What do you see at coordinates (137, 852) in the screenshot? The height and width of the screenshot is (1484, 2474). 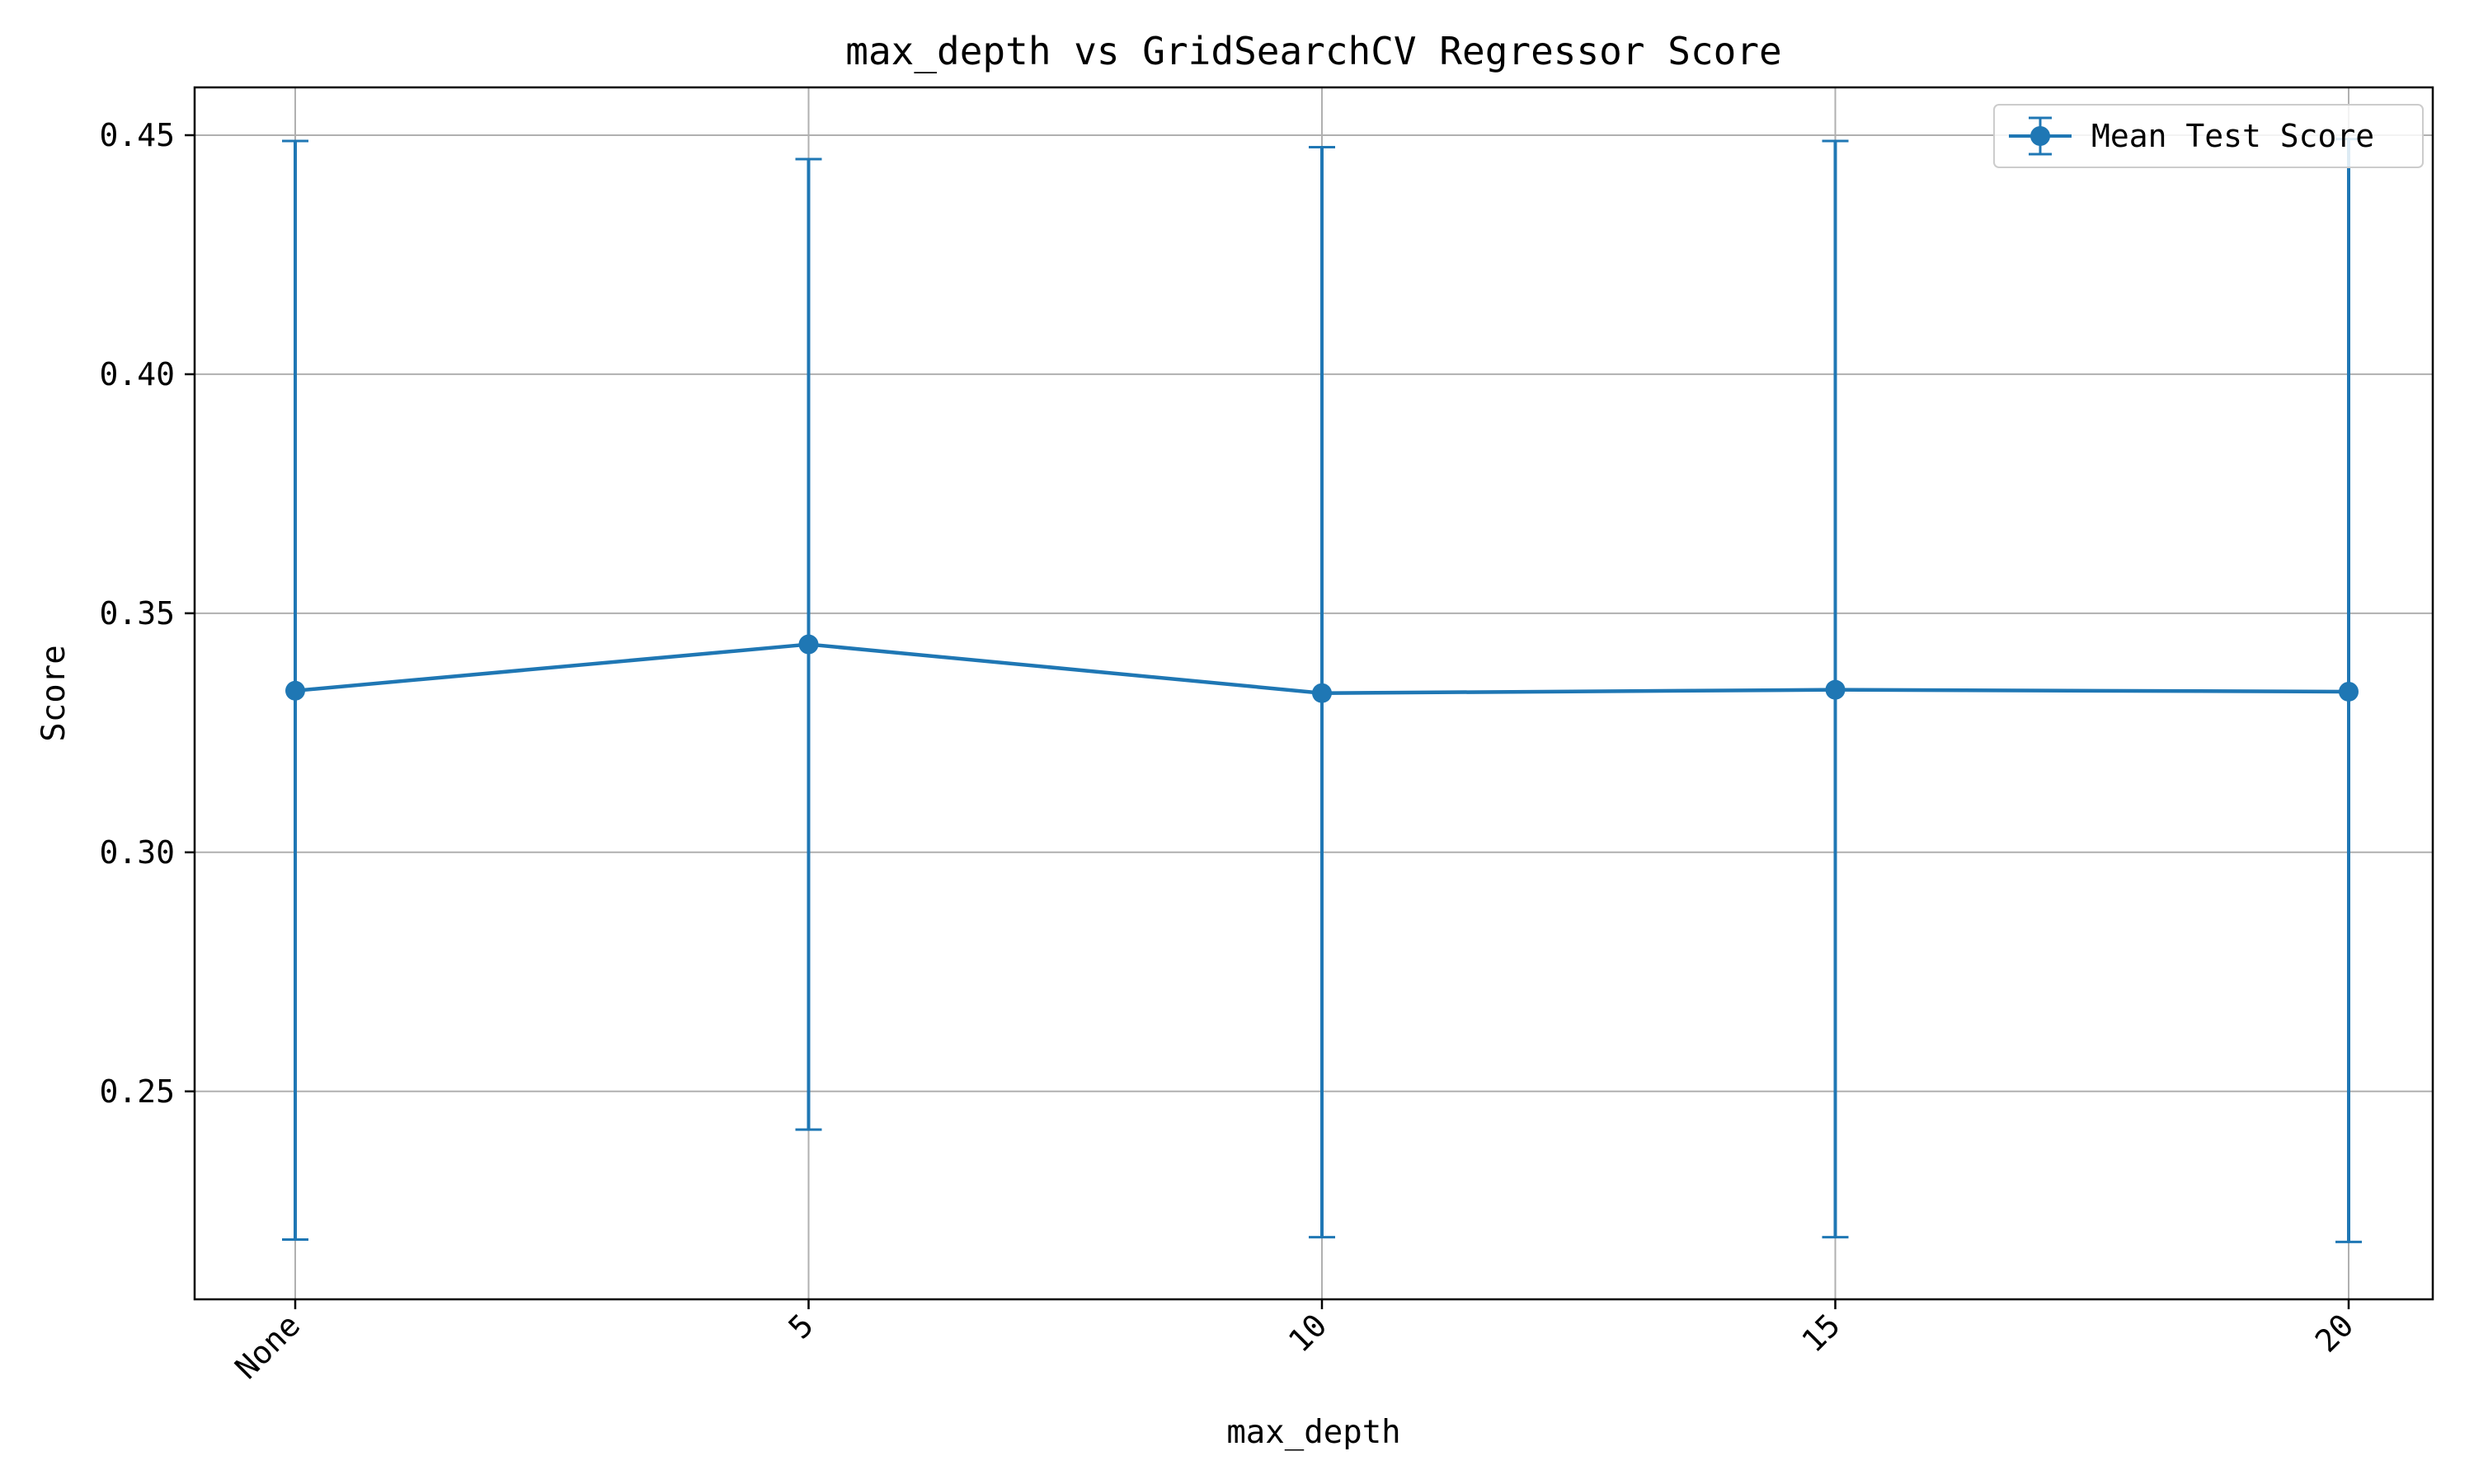 I see `y-tick-label: 0.30` at bounding box center [137, 852].